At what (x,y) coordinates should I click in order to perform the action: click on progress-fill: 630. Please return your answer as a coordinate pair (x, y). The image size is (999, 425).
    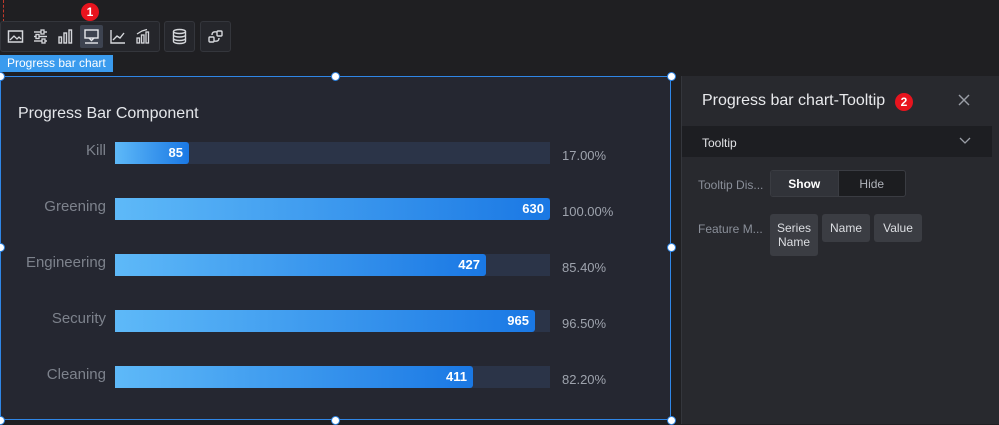
    Looking at the image, I should click on (332, 209).